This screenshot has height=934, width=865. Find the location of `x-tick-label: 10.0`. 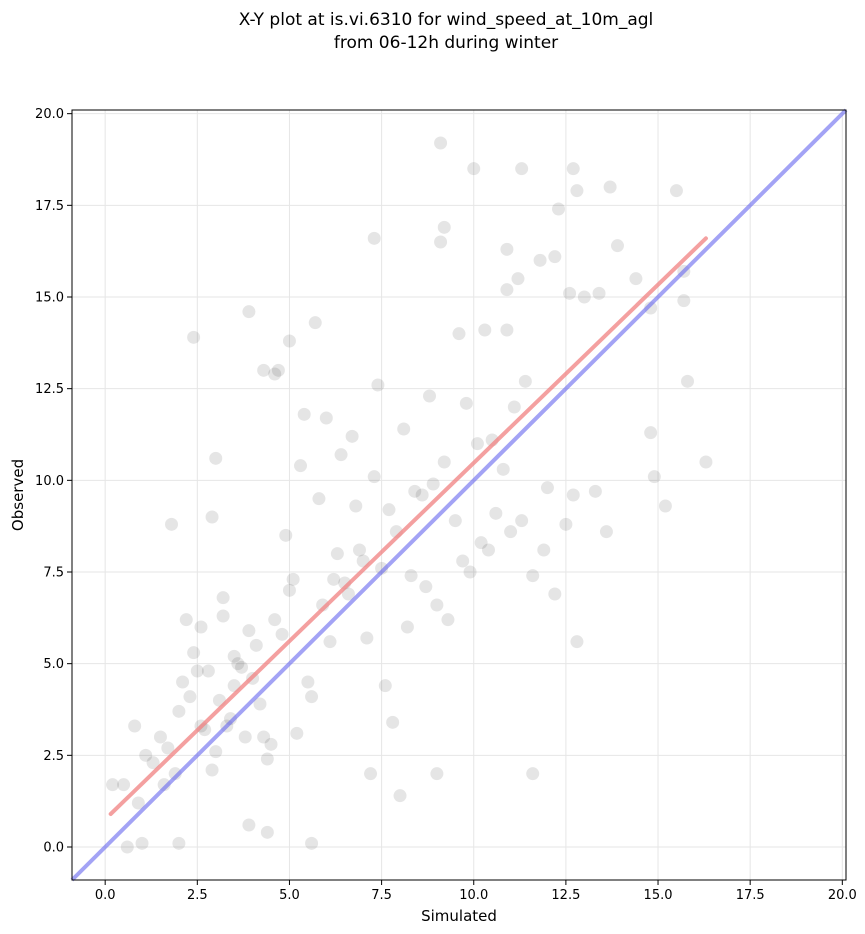

x-tick-label: 10.0 is located at coordinates (473, 895).